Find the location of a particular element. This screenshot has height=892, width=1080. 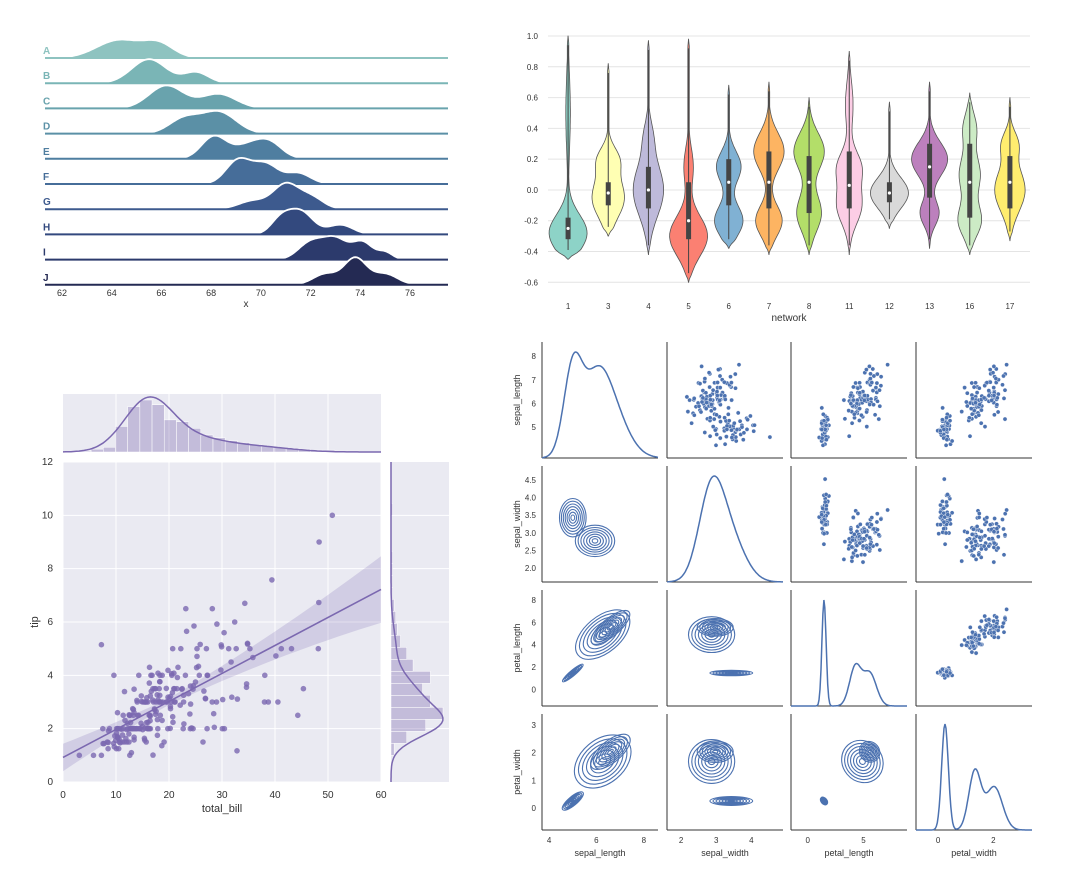

pair-ytick-label: 4 is located at coordinates (534, 645).